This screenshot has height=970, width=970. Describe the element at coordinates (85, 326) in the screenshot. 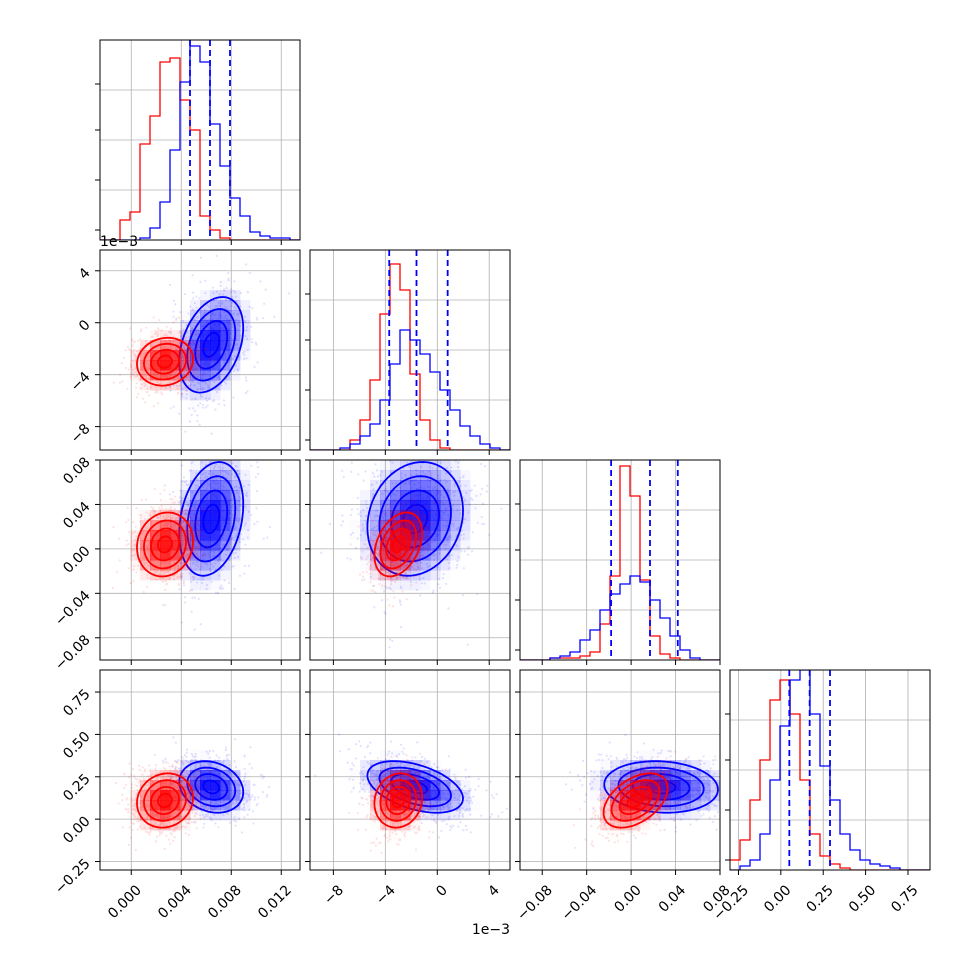

I see `y-tick-label: 0` at that location.